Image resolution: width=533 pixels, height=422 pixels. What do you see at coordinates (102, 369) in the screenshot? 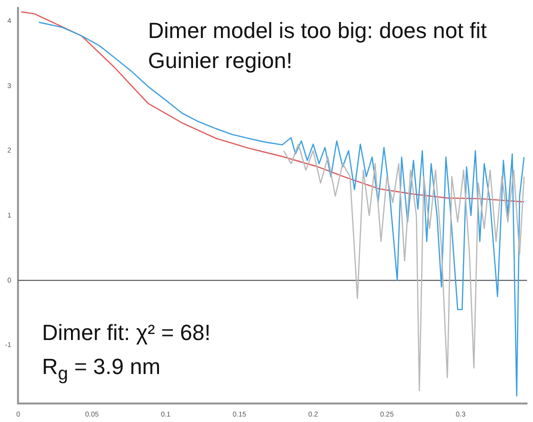
I see `annotation: R$_{g}$ = 3.9 nm` at bounding box center [102, 369].